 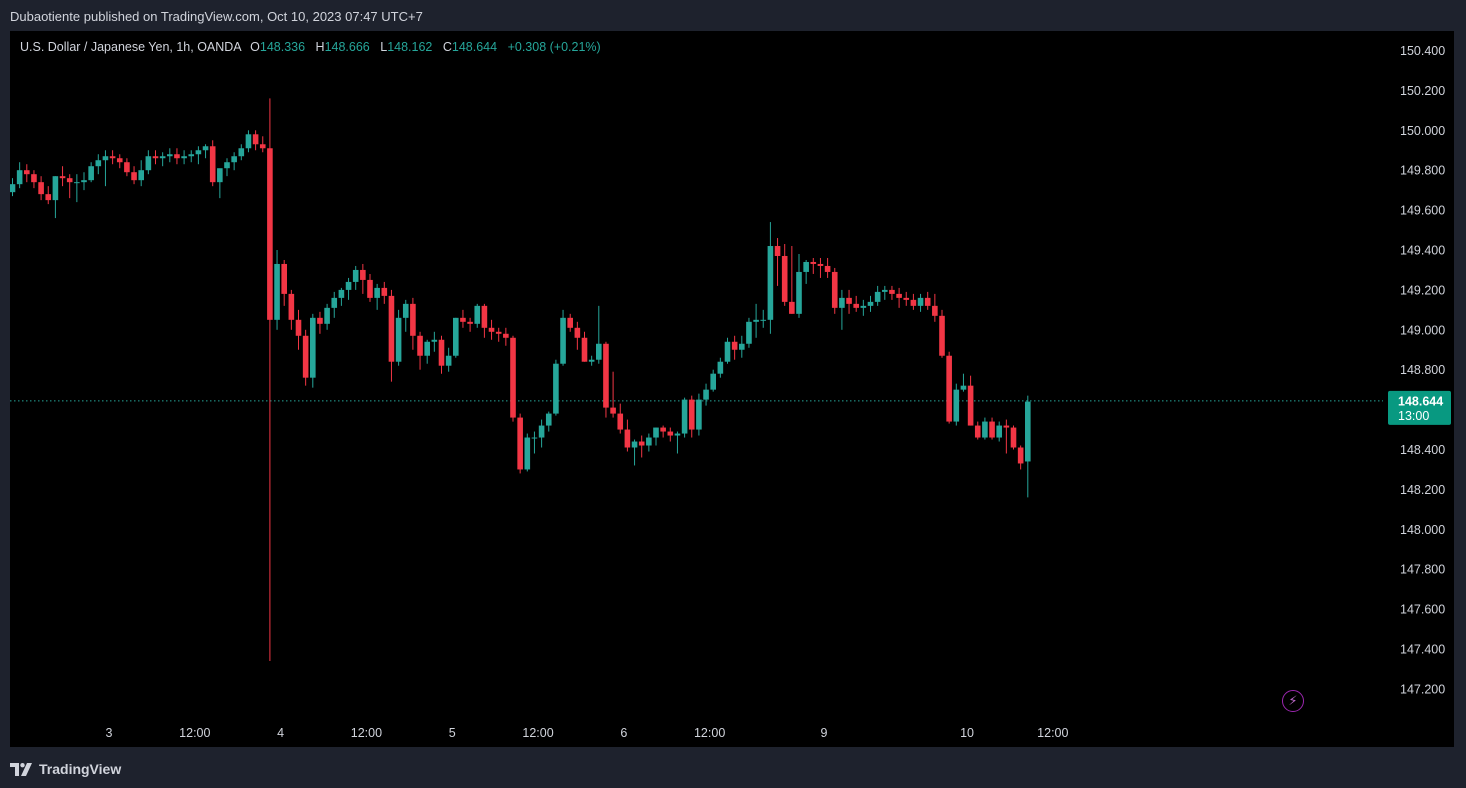 I want to click on tradingview-logo-icon, so click(x=21, y=769).